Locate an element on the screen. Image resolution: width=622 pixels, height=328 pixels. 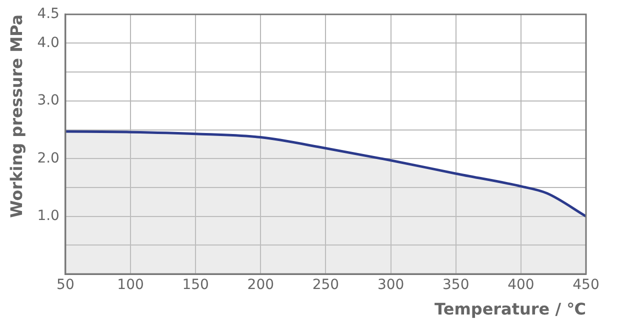
x-tick-label: 150 is located at coordinates (195, 285).